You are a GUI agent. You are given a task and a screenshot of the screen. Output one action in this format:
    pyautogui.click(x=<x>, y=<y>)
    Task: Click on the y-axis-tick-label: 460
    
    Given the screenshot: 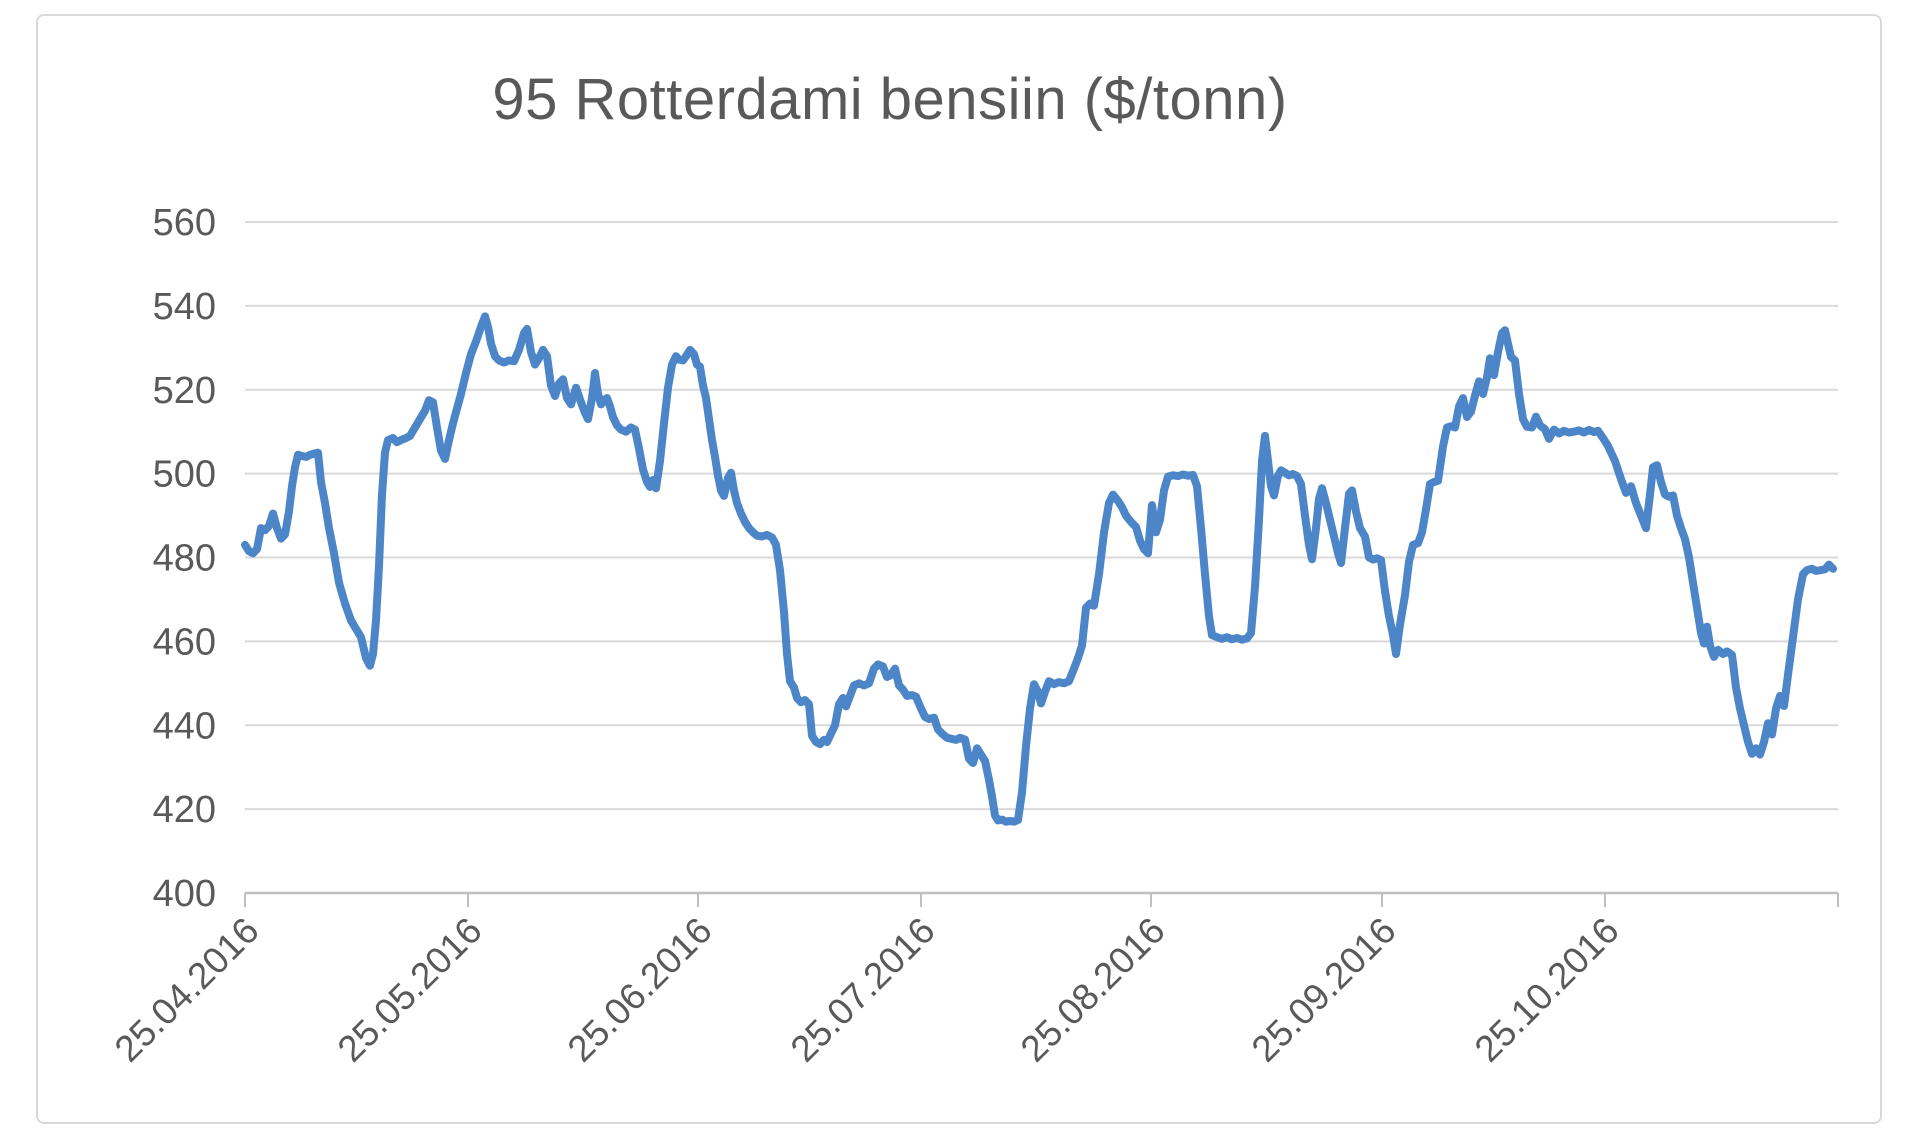 What is the action you would take?
    pyautogui.click(x=184, y=642)
    